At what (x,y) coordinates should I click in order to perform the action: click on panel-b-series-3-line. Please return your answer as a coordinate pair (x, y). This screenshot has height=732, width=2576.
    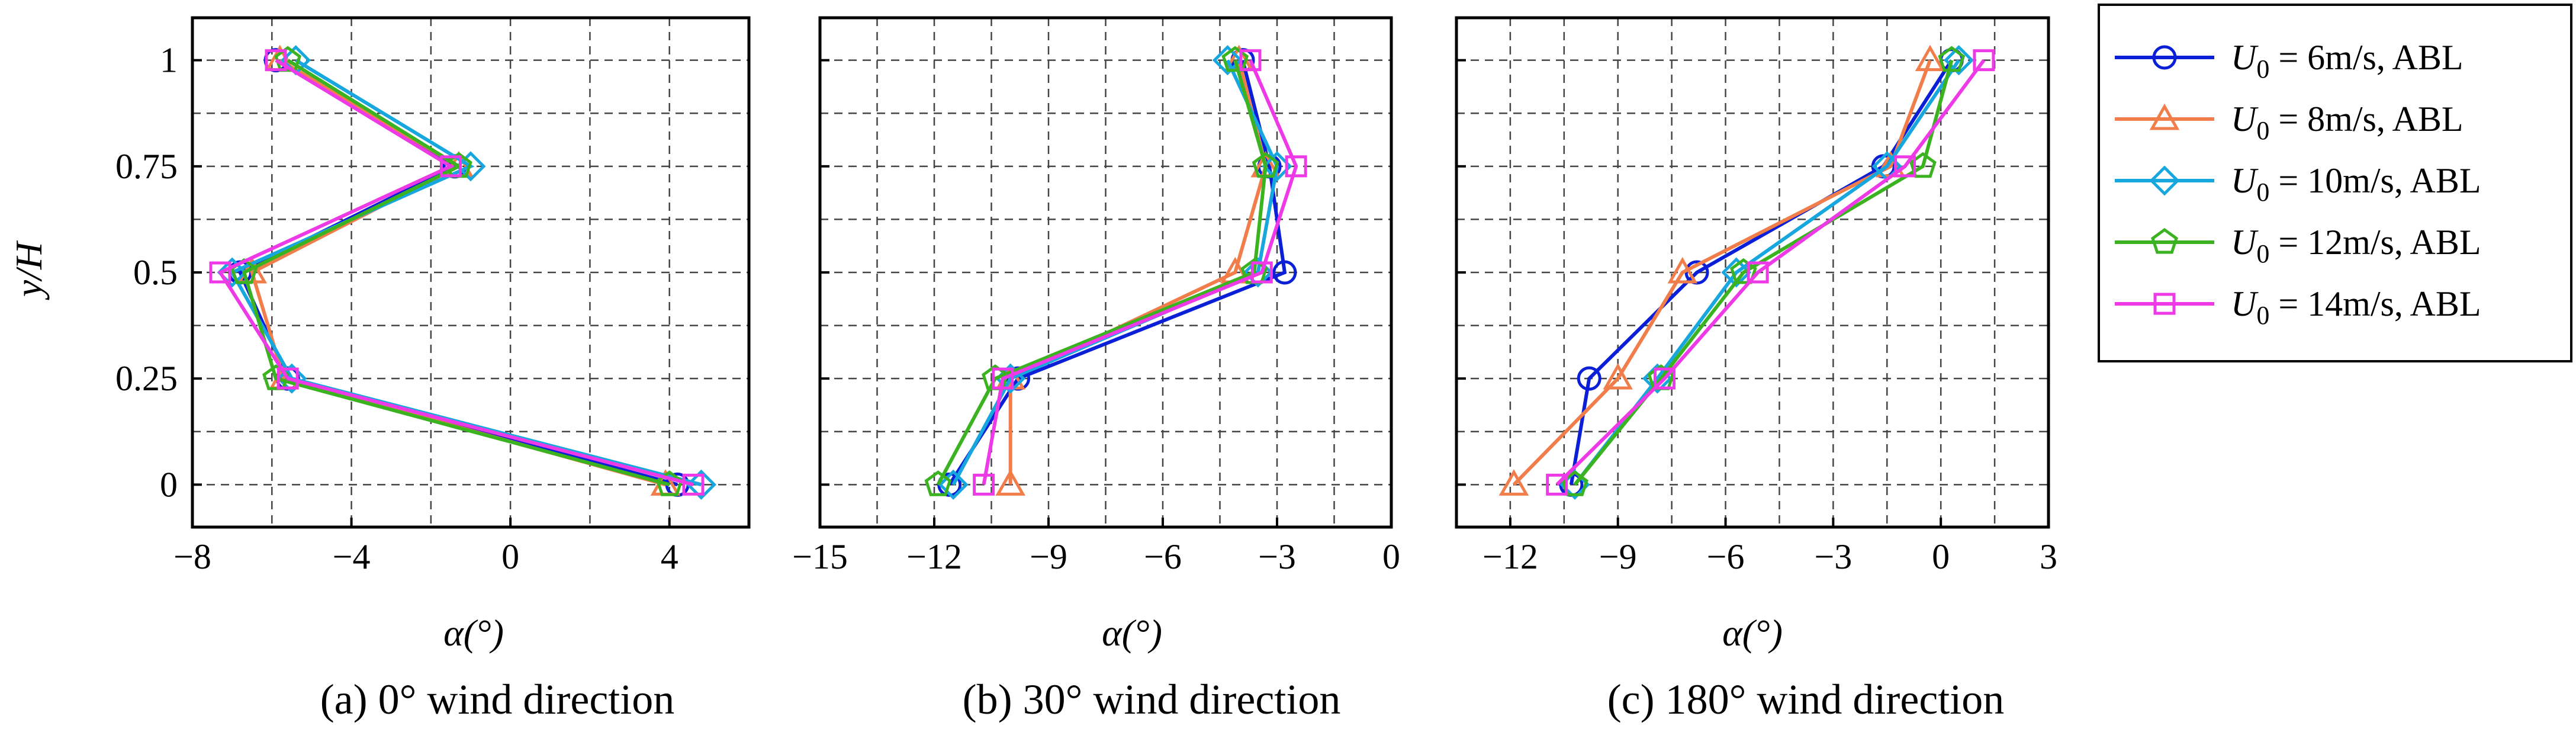
    Looking at the image, I should click on (1102, 272).